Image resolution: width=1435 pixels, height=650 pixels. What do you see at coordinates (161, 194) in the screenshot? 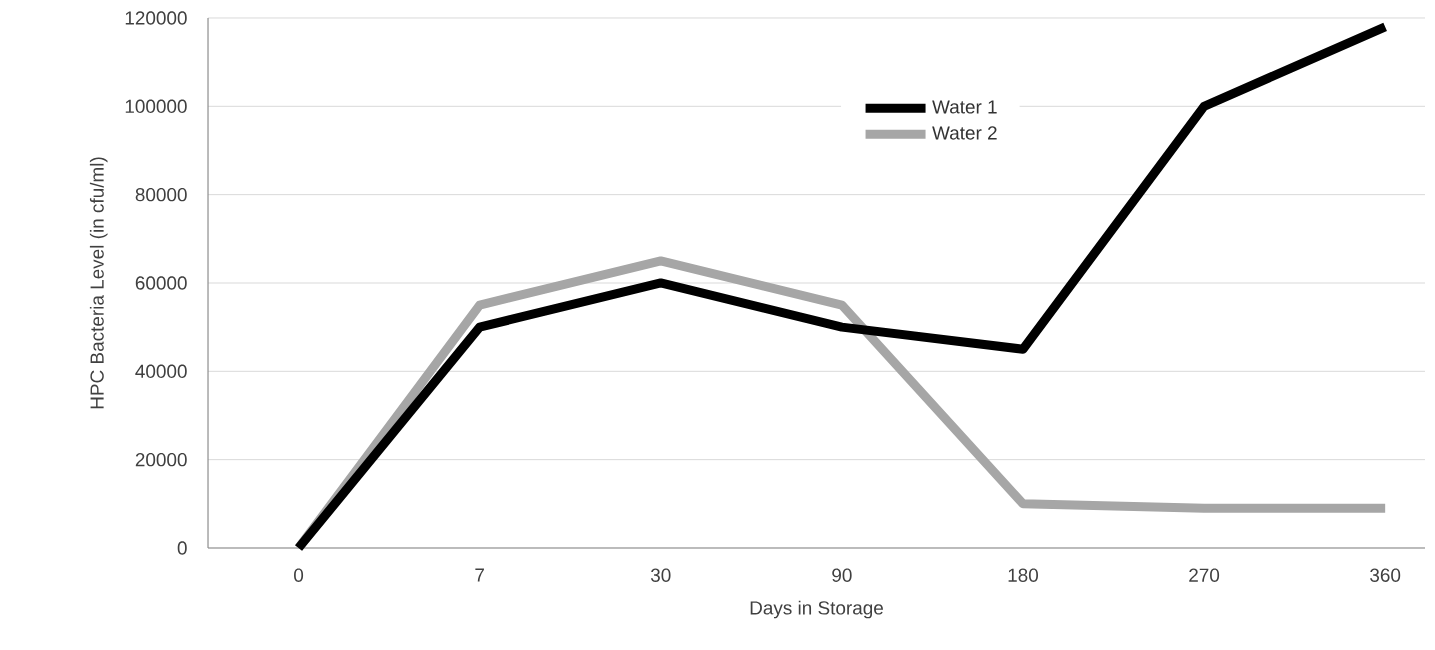
I see `y-tick-label: 80000` at bounding box center [161, 194].